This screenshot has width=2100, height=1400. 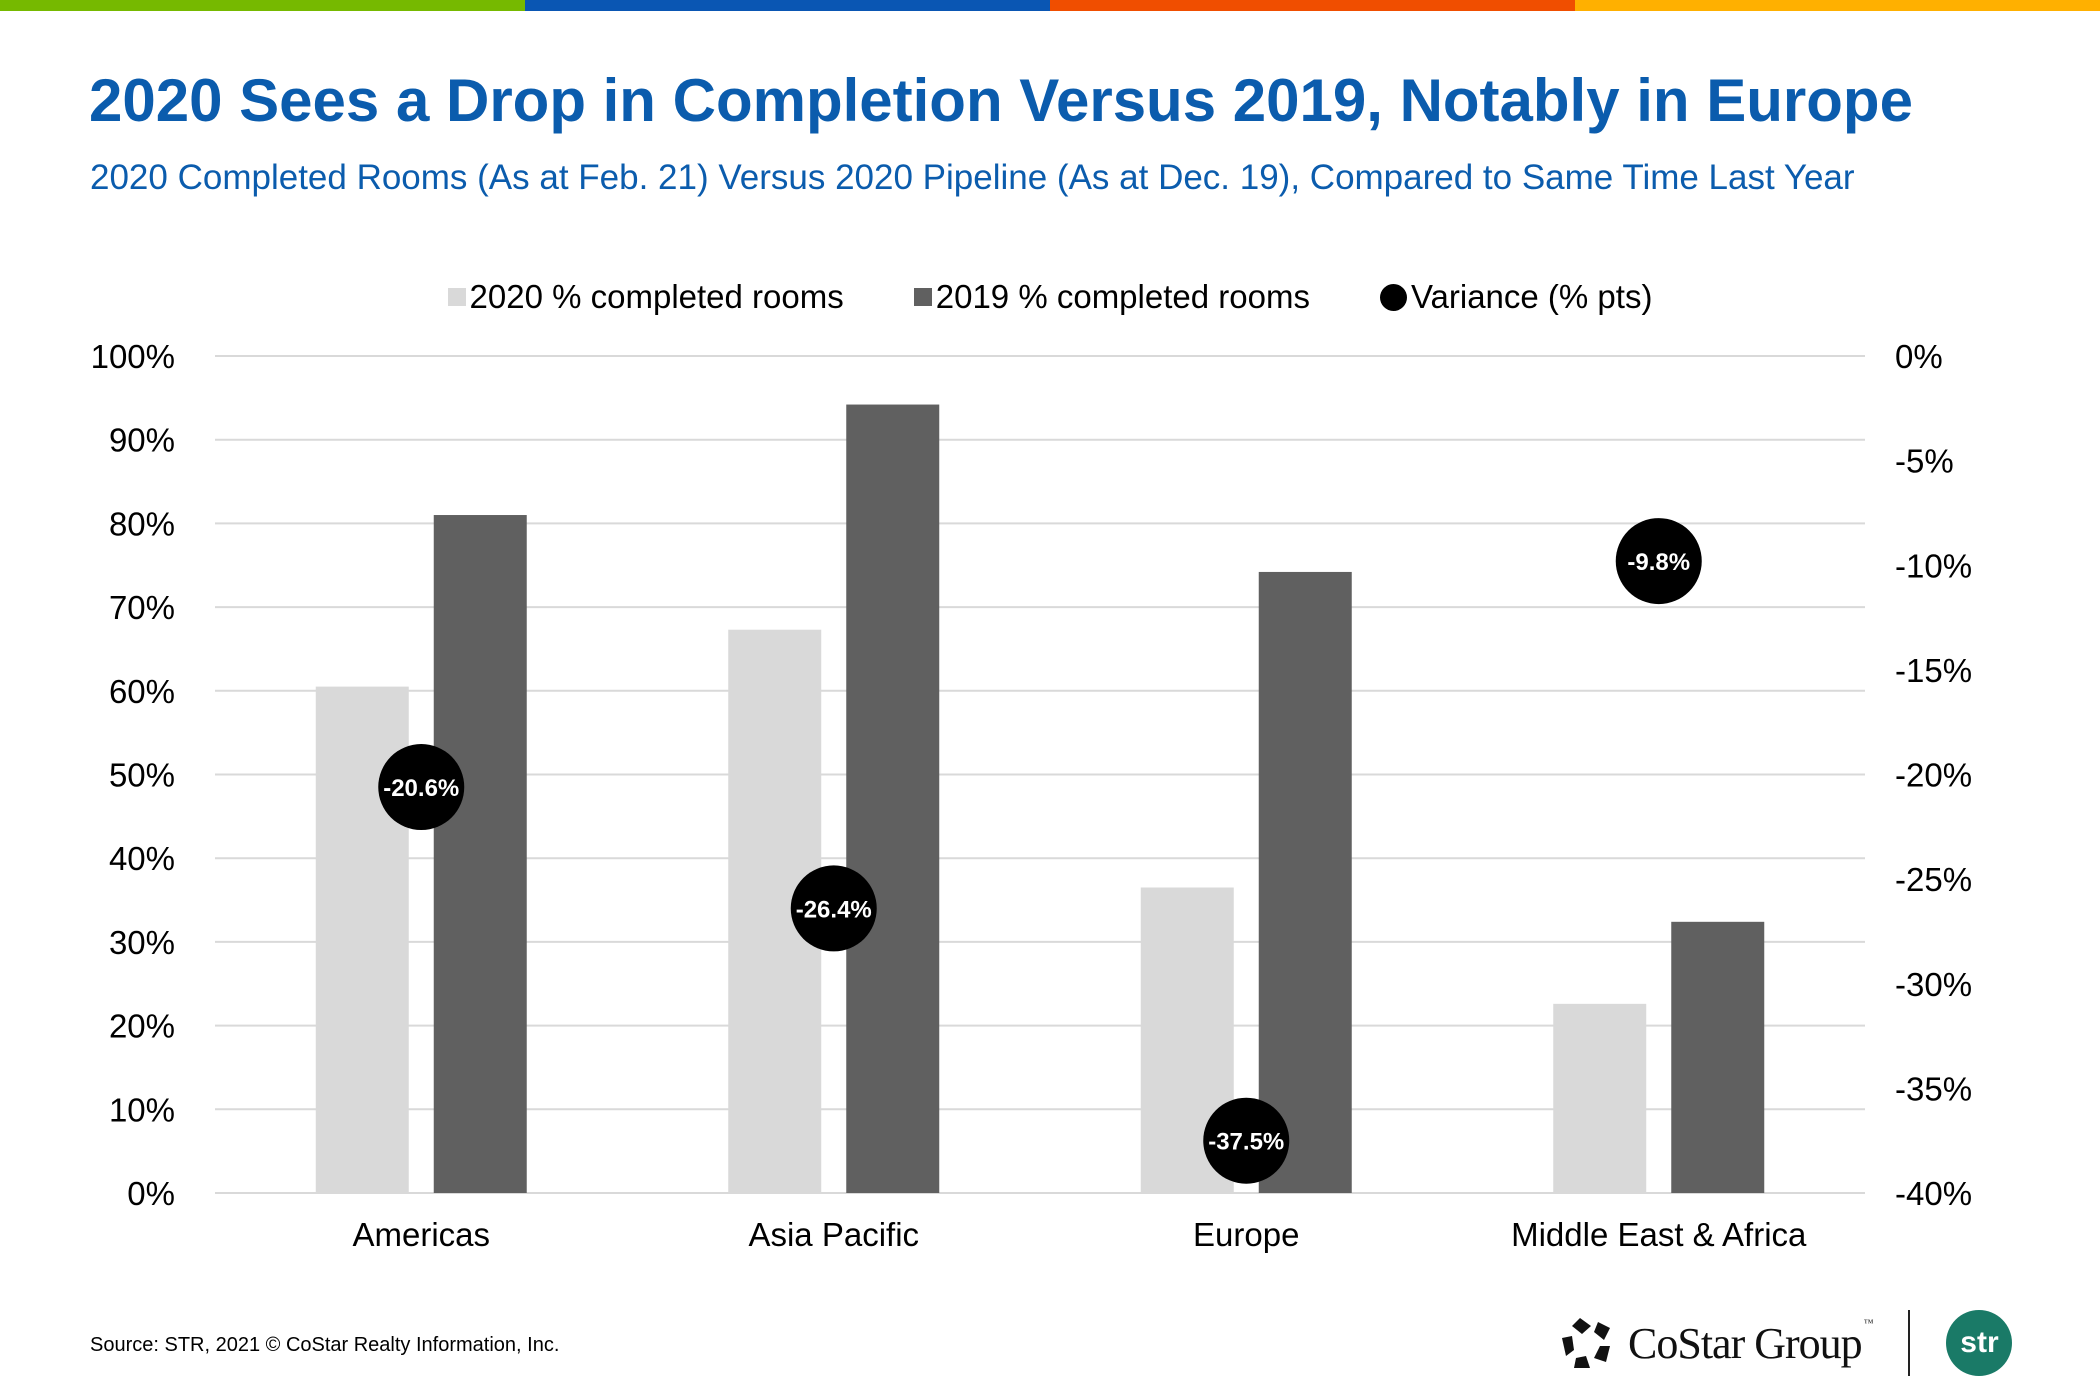 I want to click on str-logo-text: str, so click(x=1979, y=1342).